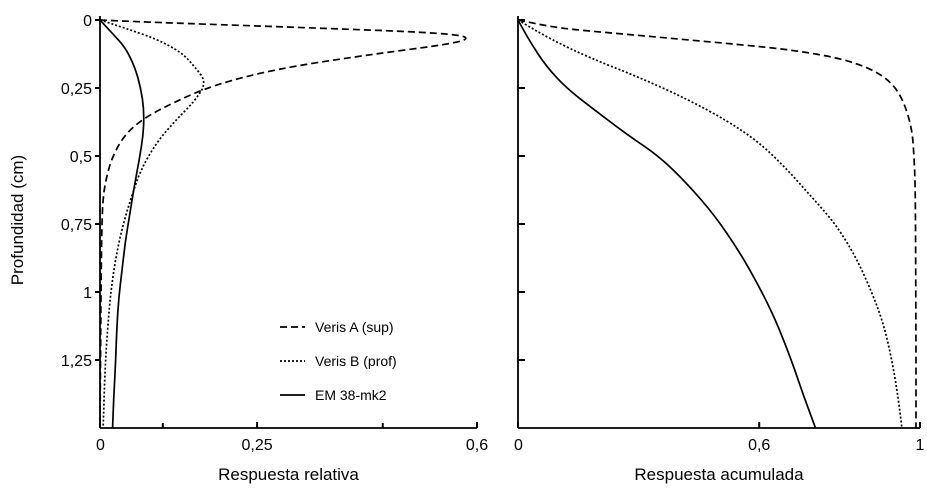 The image size is (927, 491). Describe the element at coordinates (257, 445) in the screenshot. I see `x-tick-label: 0,25` at that location.